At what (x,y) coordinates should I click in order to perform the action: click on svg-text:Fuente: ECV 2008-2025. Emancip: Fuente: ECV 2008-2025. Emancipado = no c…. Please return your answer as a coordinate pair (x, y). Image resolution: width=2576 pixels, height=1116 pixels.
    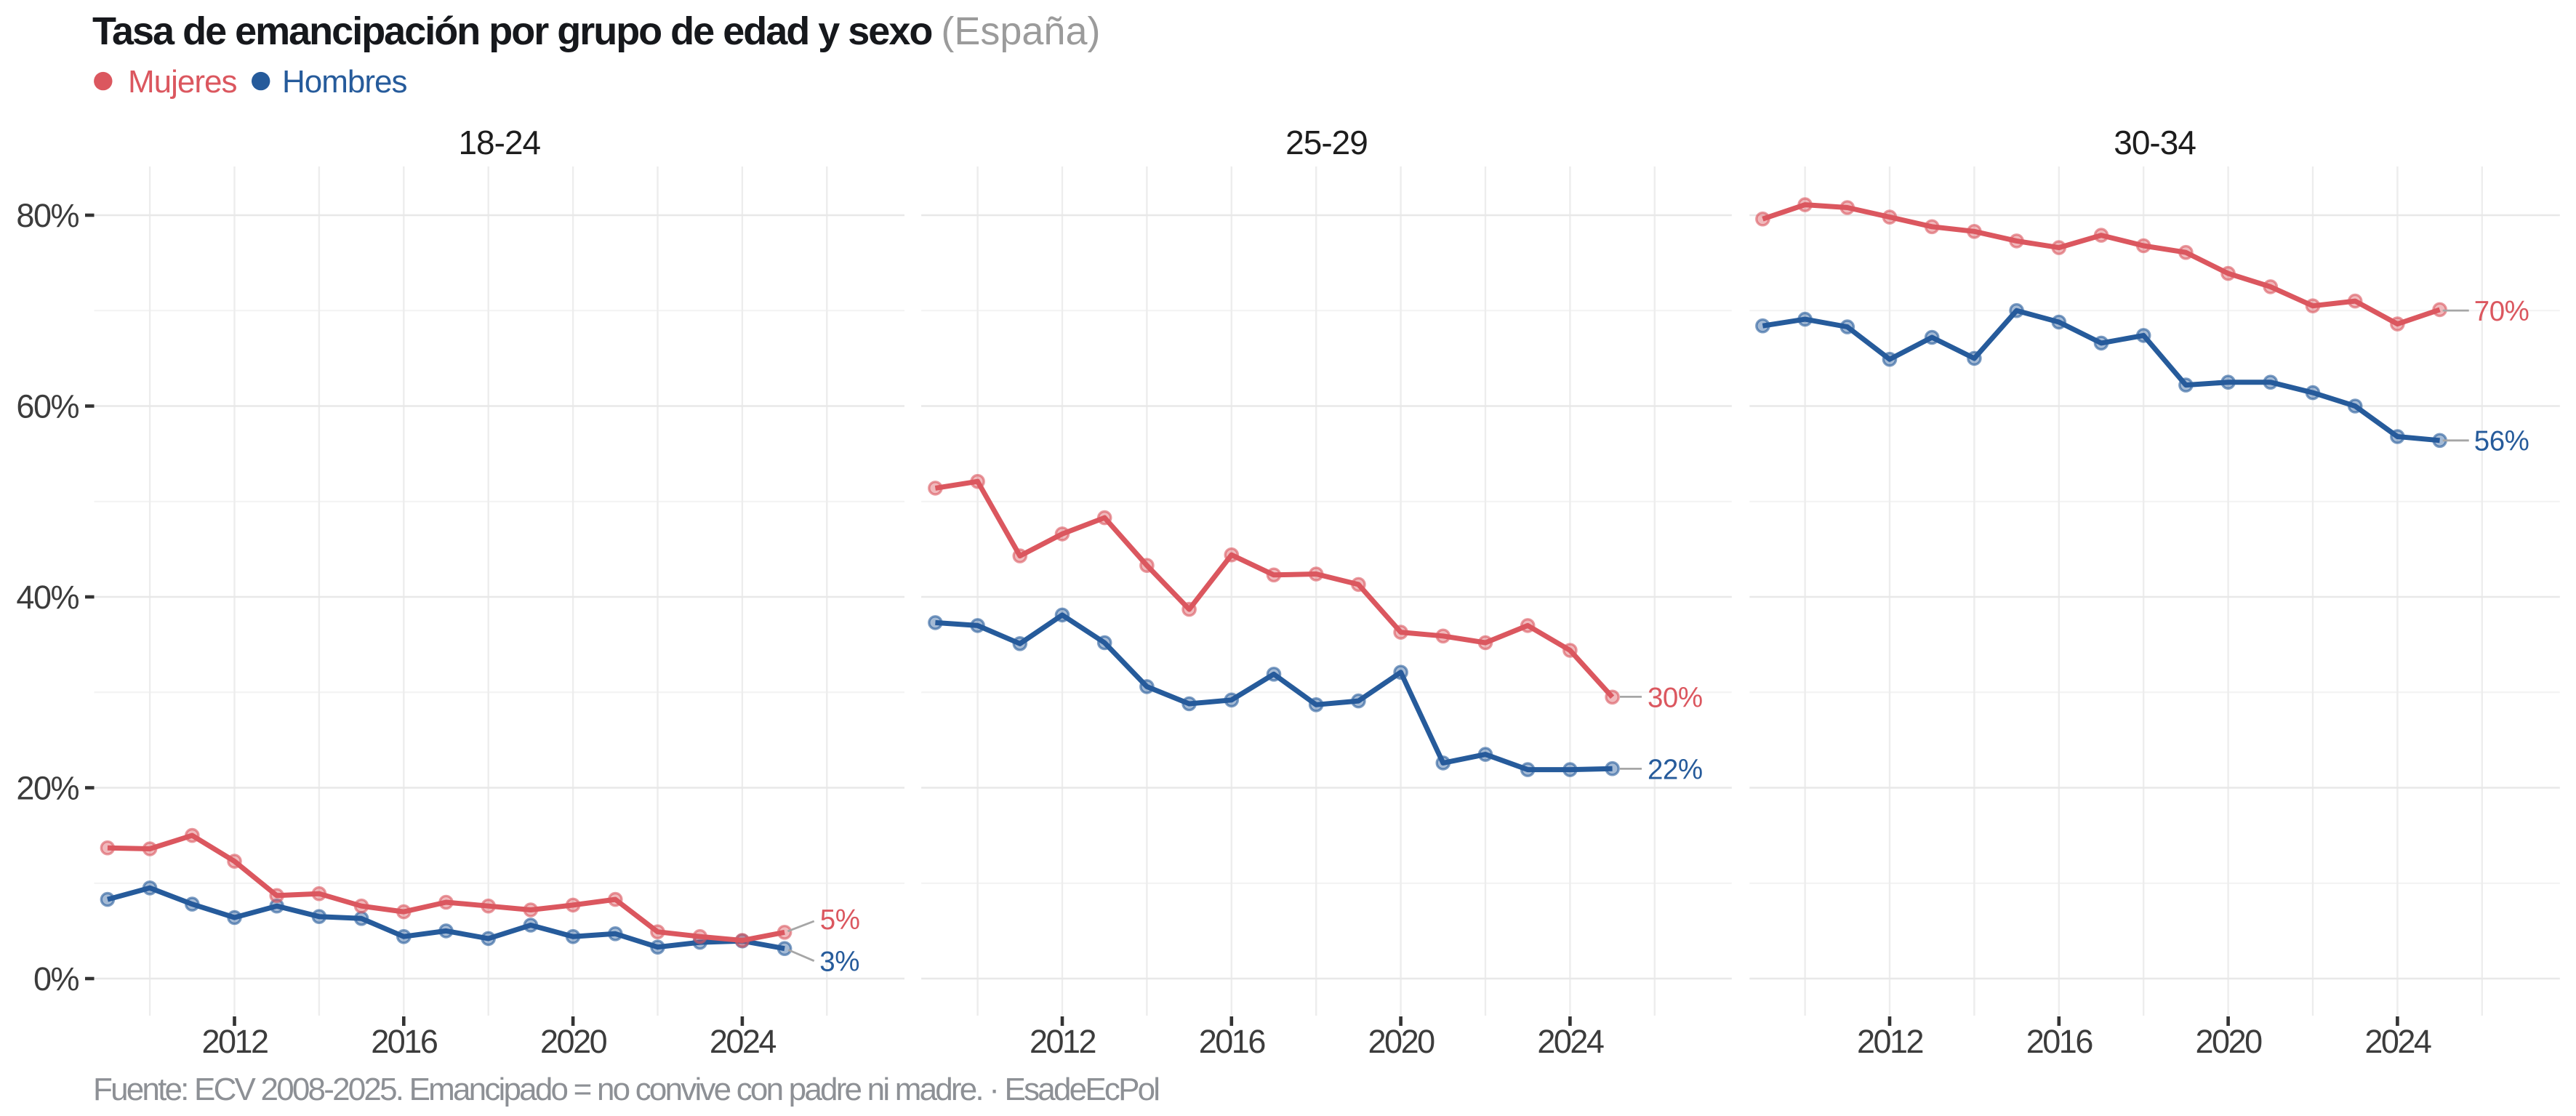
    Looking at the image, I should click on (625, 1089).